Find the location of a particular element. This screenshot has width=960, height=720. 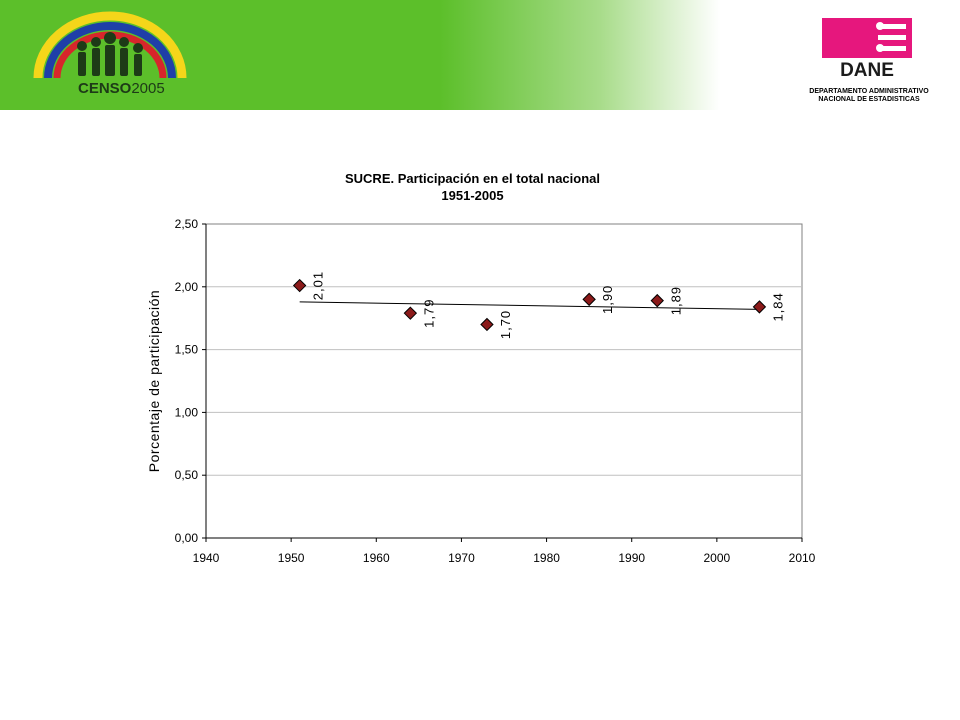

y-axis-label: Porcentaje de participación is located at coordinates (154, 381).